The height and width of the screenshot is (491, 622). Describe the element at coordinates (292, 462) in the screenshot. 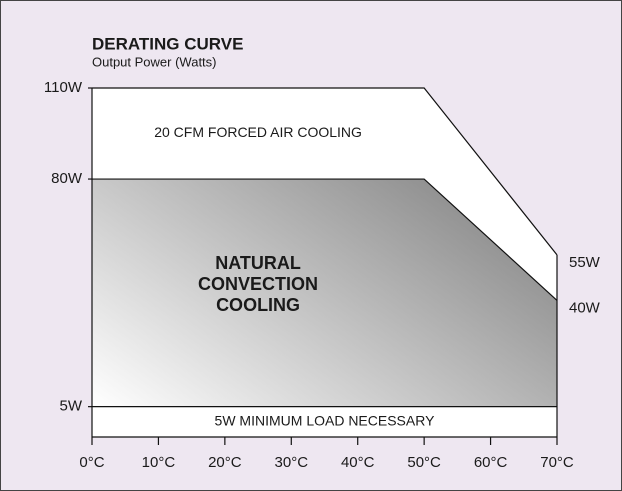

I see `x-tick-label: 30°C` at that location.